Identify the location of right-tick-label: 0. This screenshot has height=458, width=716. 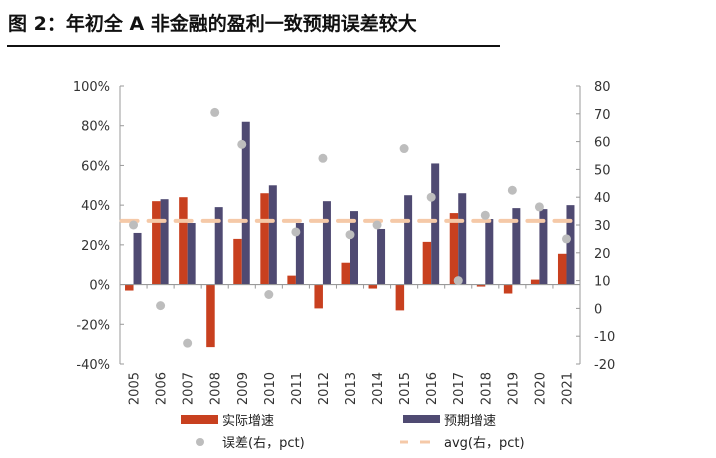
(598, 309).